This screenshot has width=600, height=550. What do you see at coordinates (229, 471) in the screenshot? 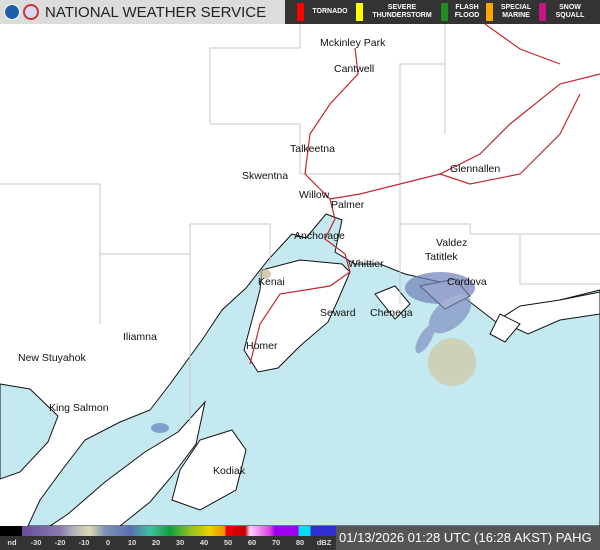
I see `city-label: Kodiak` at bounding box center [229, 471].